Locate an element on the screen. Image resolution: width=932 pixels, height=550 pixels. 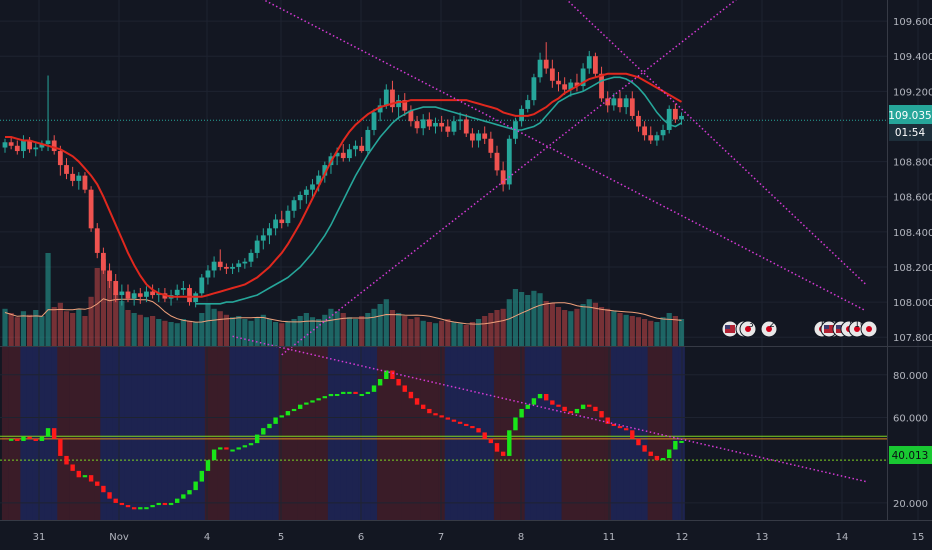
current-price-label: 109.035 is located at coordinates (909, 116).